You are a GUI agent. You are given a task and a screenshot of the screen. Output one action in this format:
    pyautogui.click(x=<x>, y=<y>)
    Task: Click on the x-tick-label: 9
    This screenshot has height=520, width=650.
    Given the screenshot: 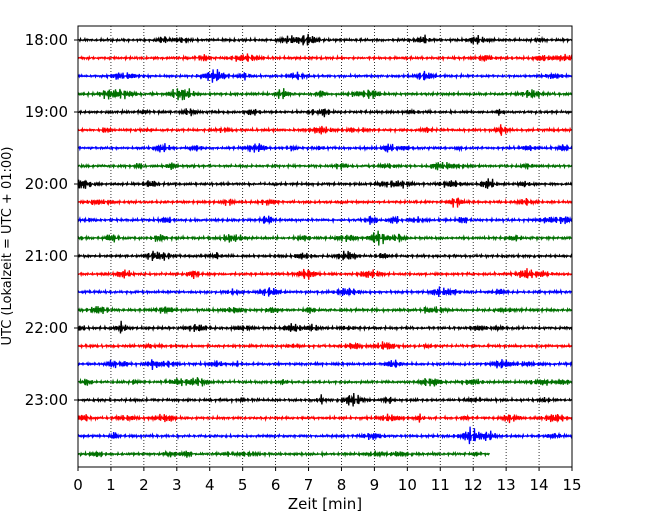 What is the action you would take?
    pyautogui.click(x=375, y=485)
    